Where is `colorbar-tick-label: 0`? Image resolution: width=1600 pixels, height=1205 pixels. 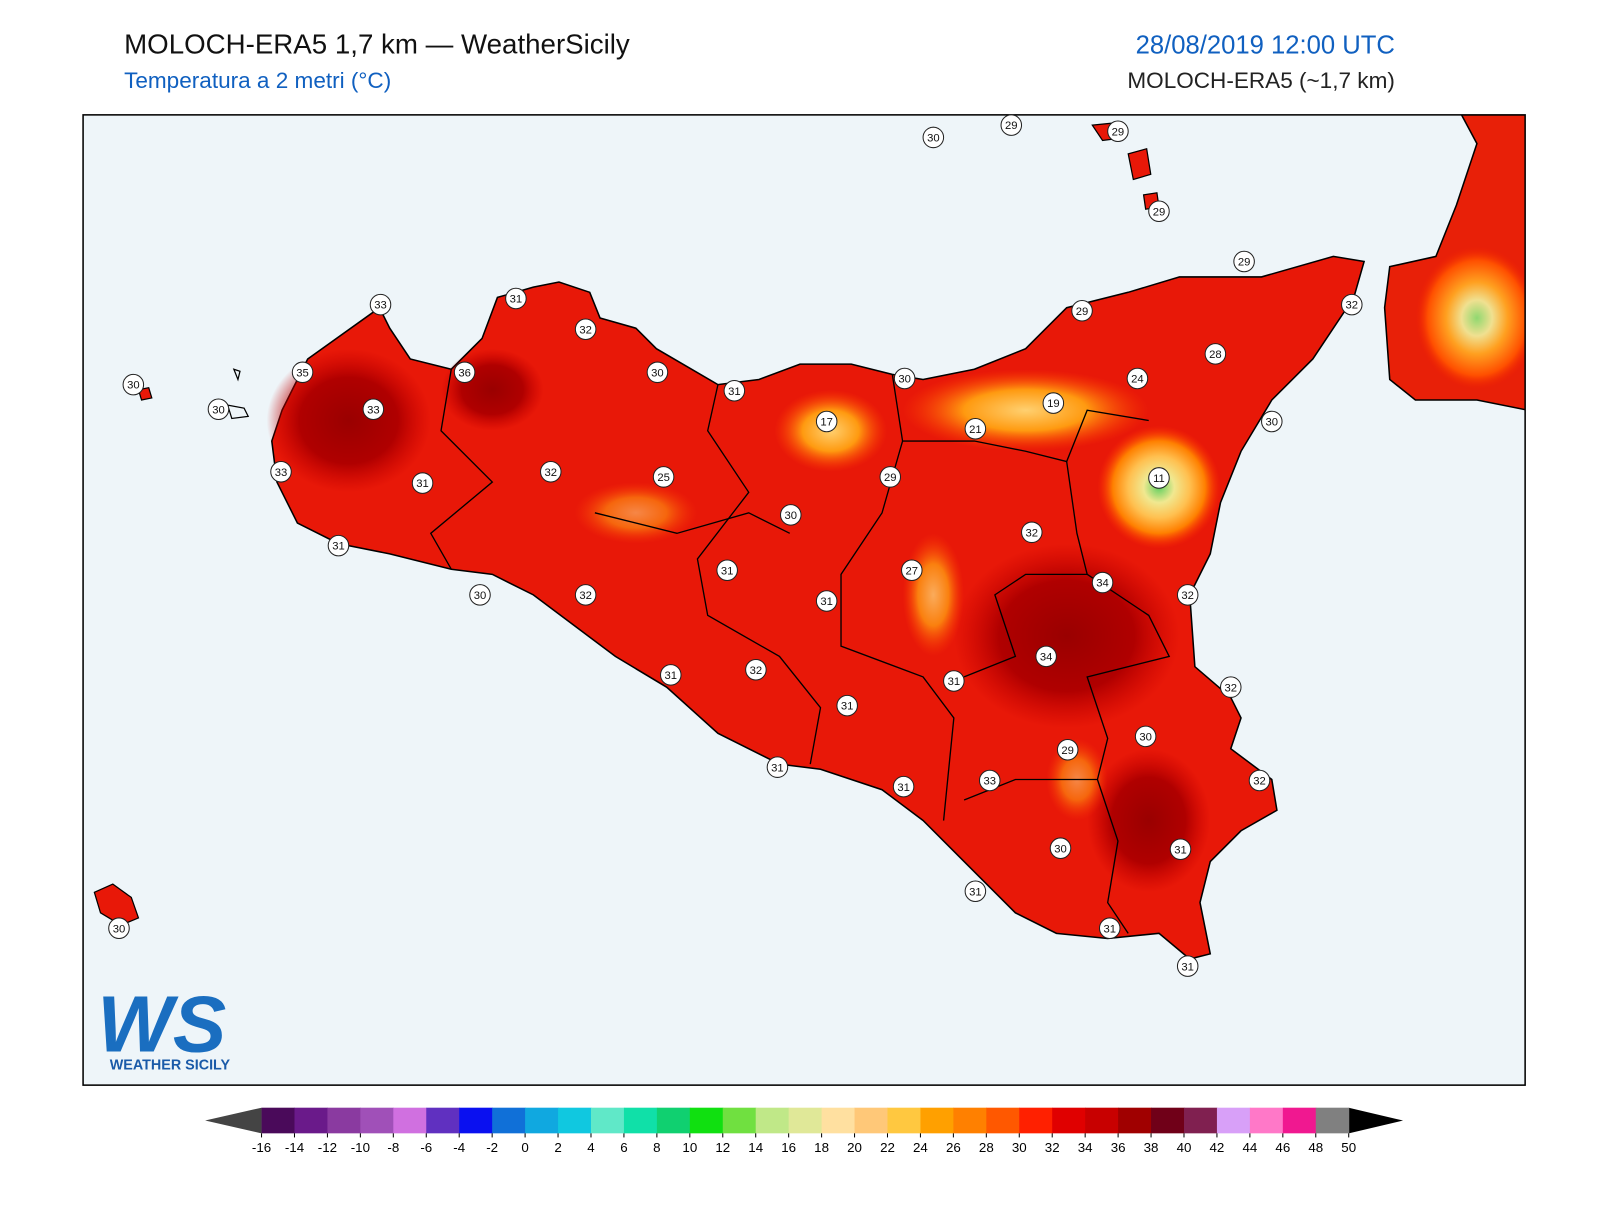 colorbar-tick-label: 0 is located at coordinates (524, 1147).